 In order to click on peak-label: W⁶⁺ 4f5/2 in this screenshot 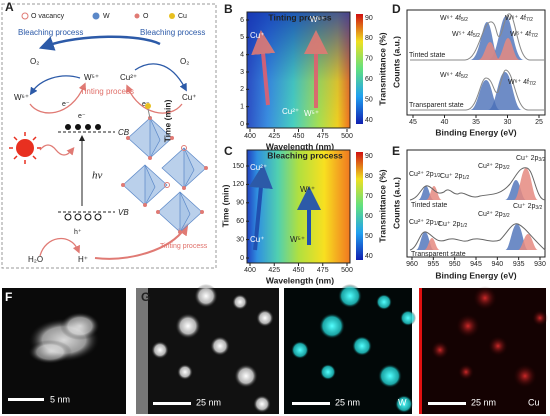, I will do `click(454, 19)`.